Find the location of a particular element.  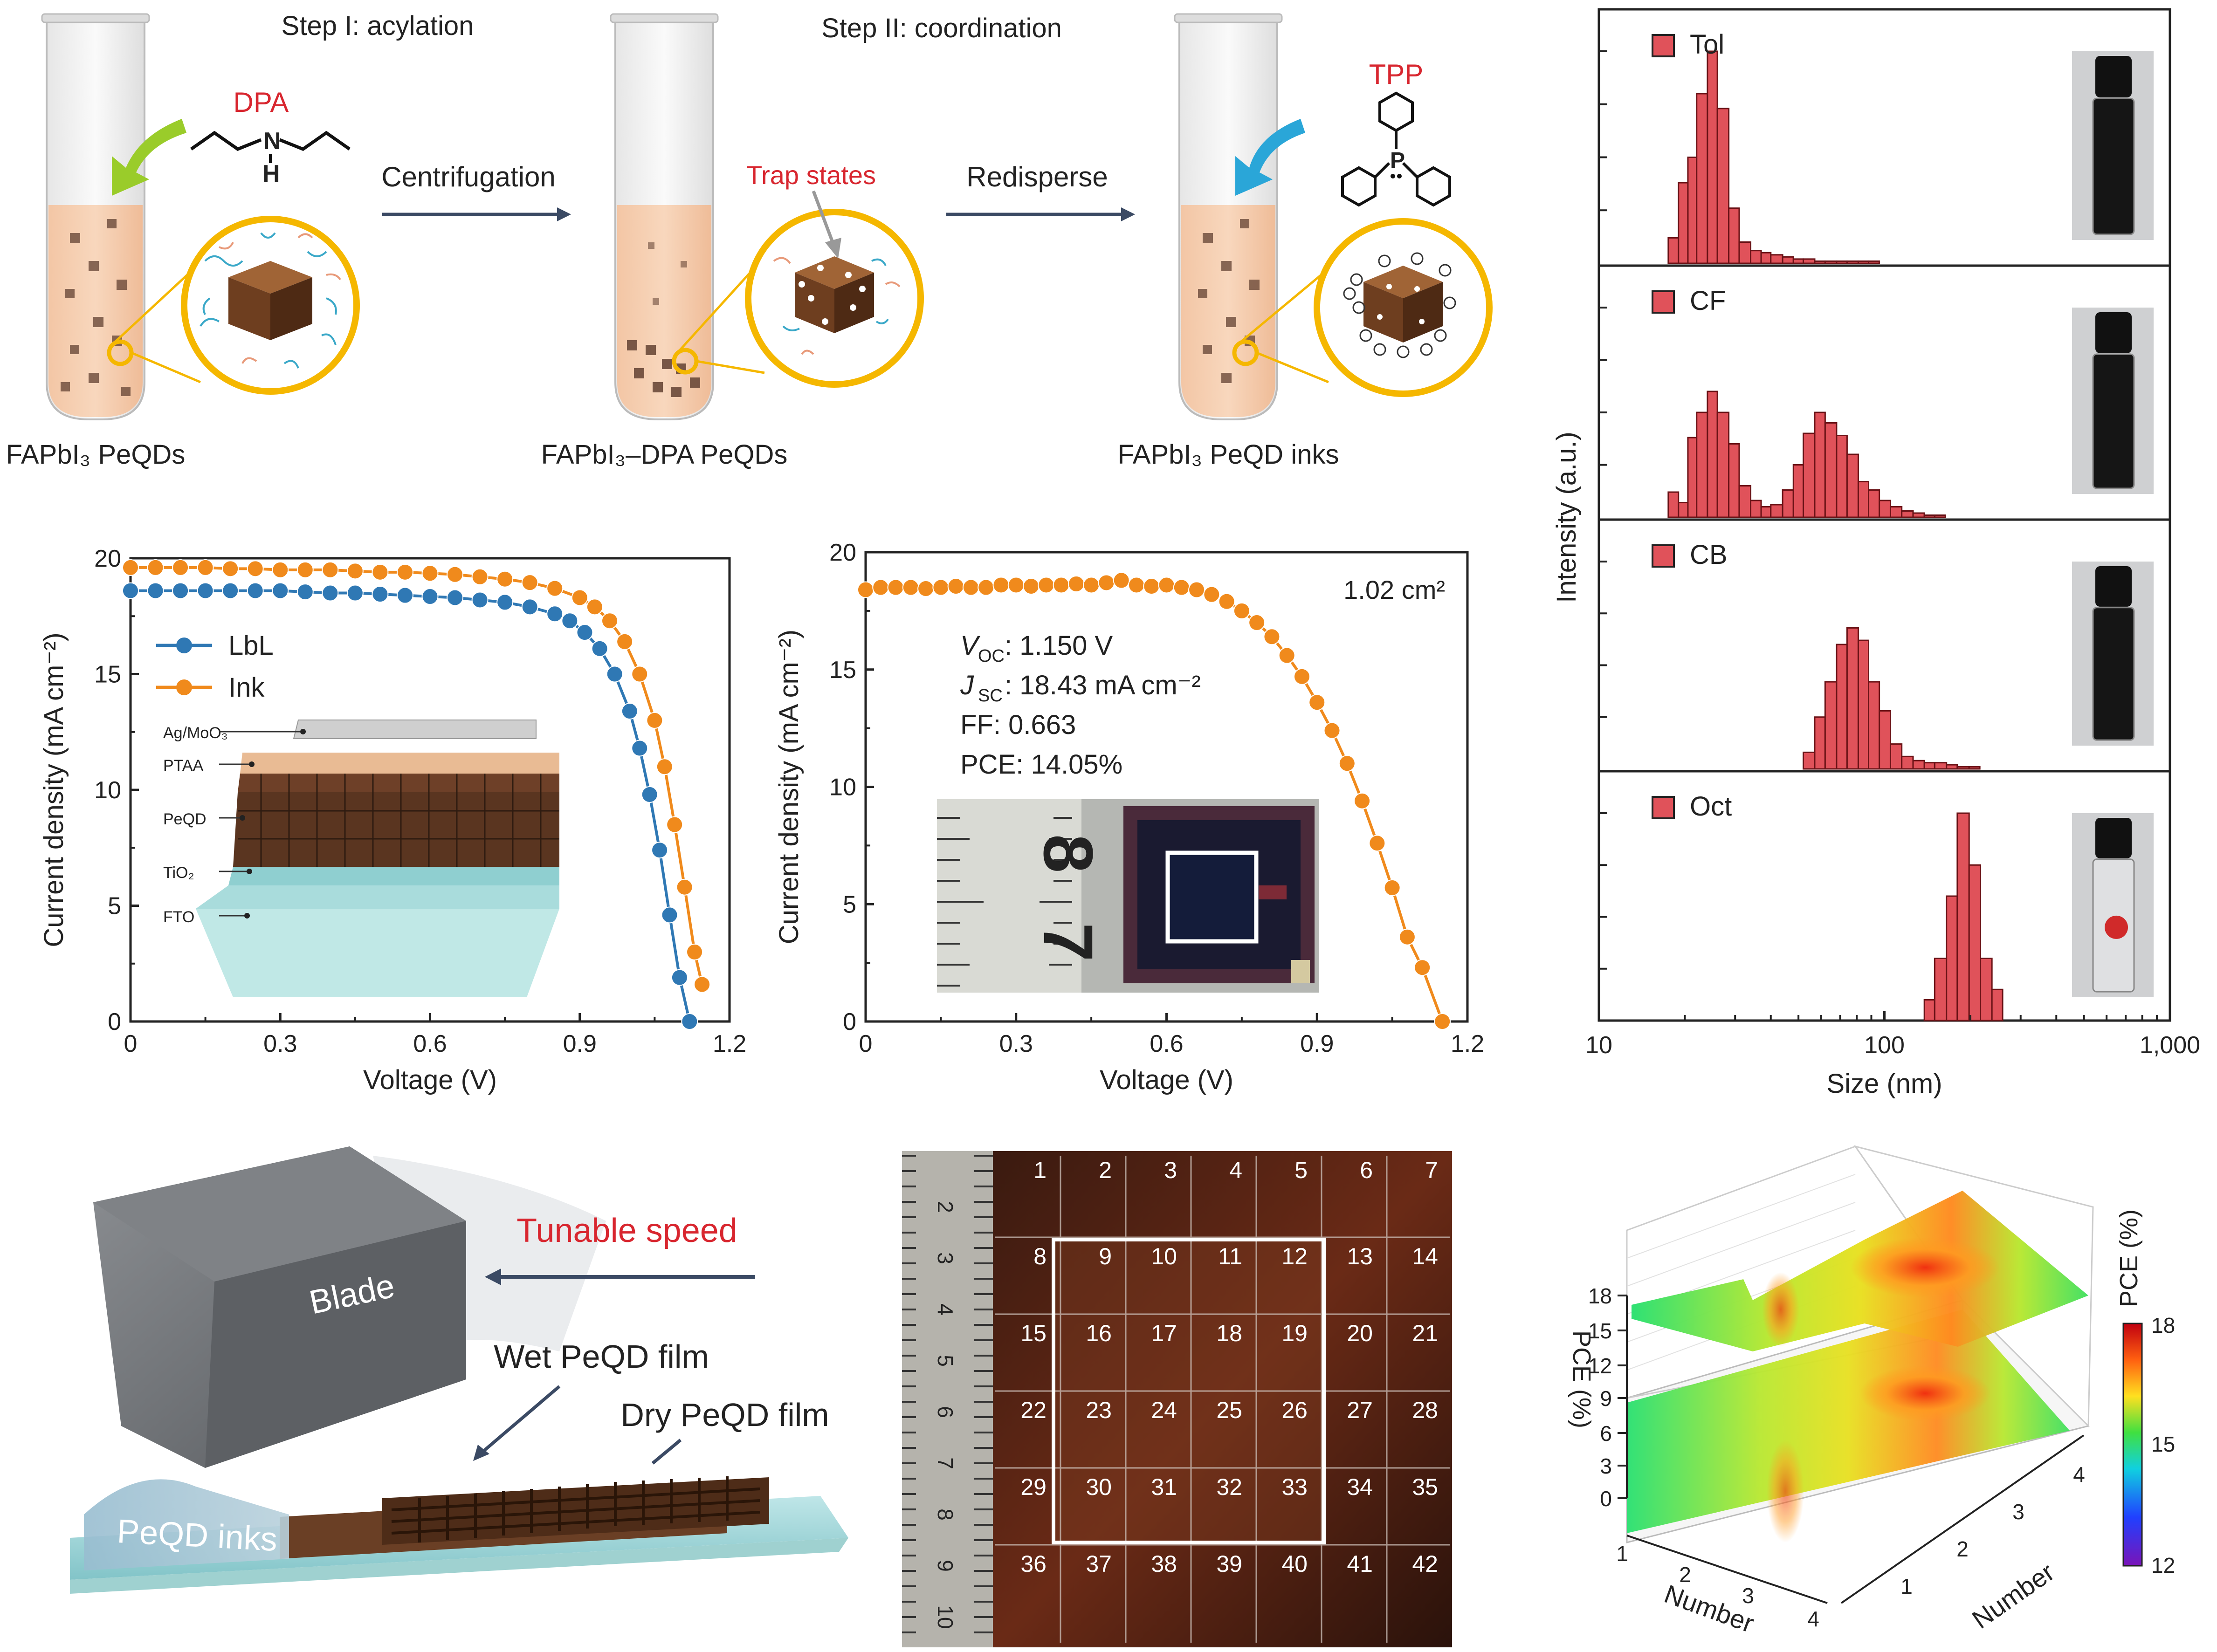

cell-number: 20 is located at coordinates (1360, 1333).